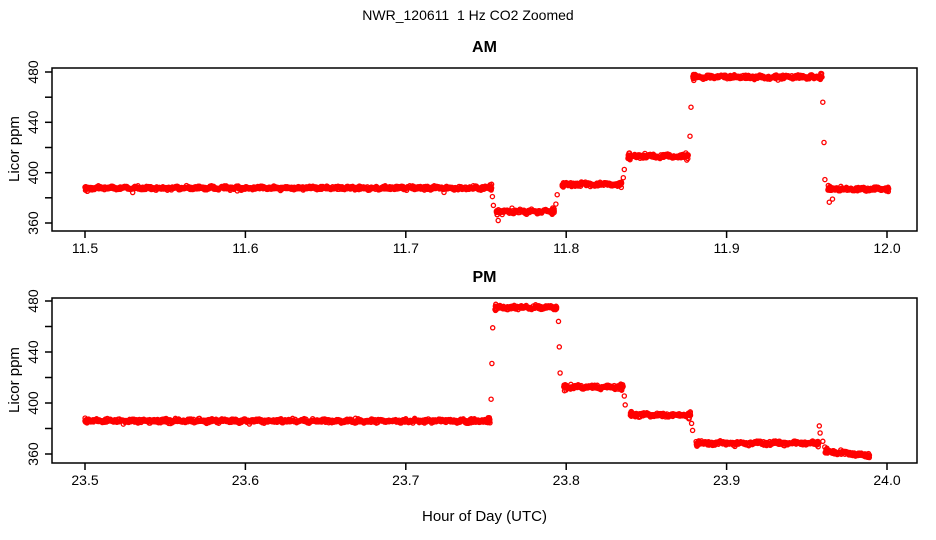 The width and height of the screenshot is (936, 540). Describe the element at coordinates (245, 248) in the screenshot. I see `x-tick-label: 11.6` at that location.